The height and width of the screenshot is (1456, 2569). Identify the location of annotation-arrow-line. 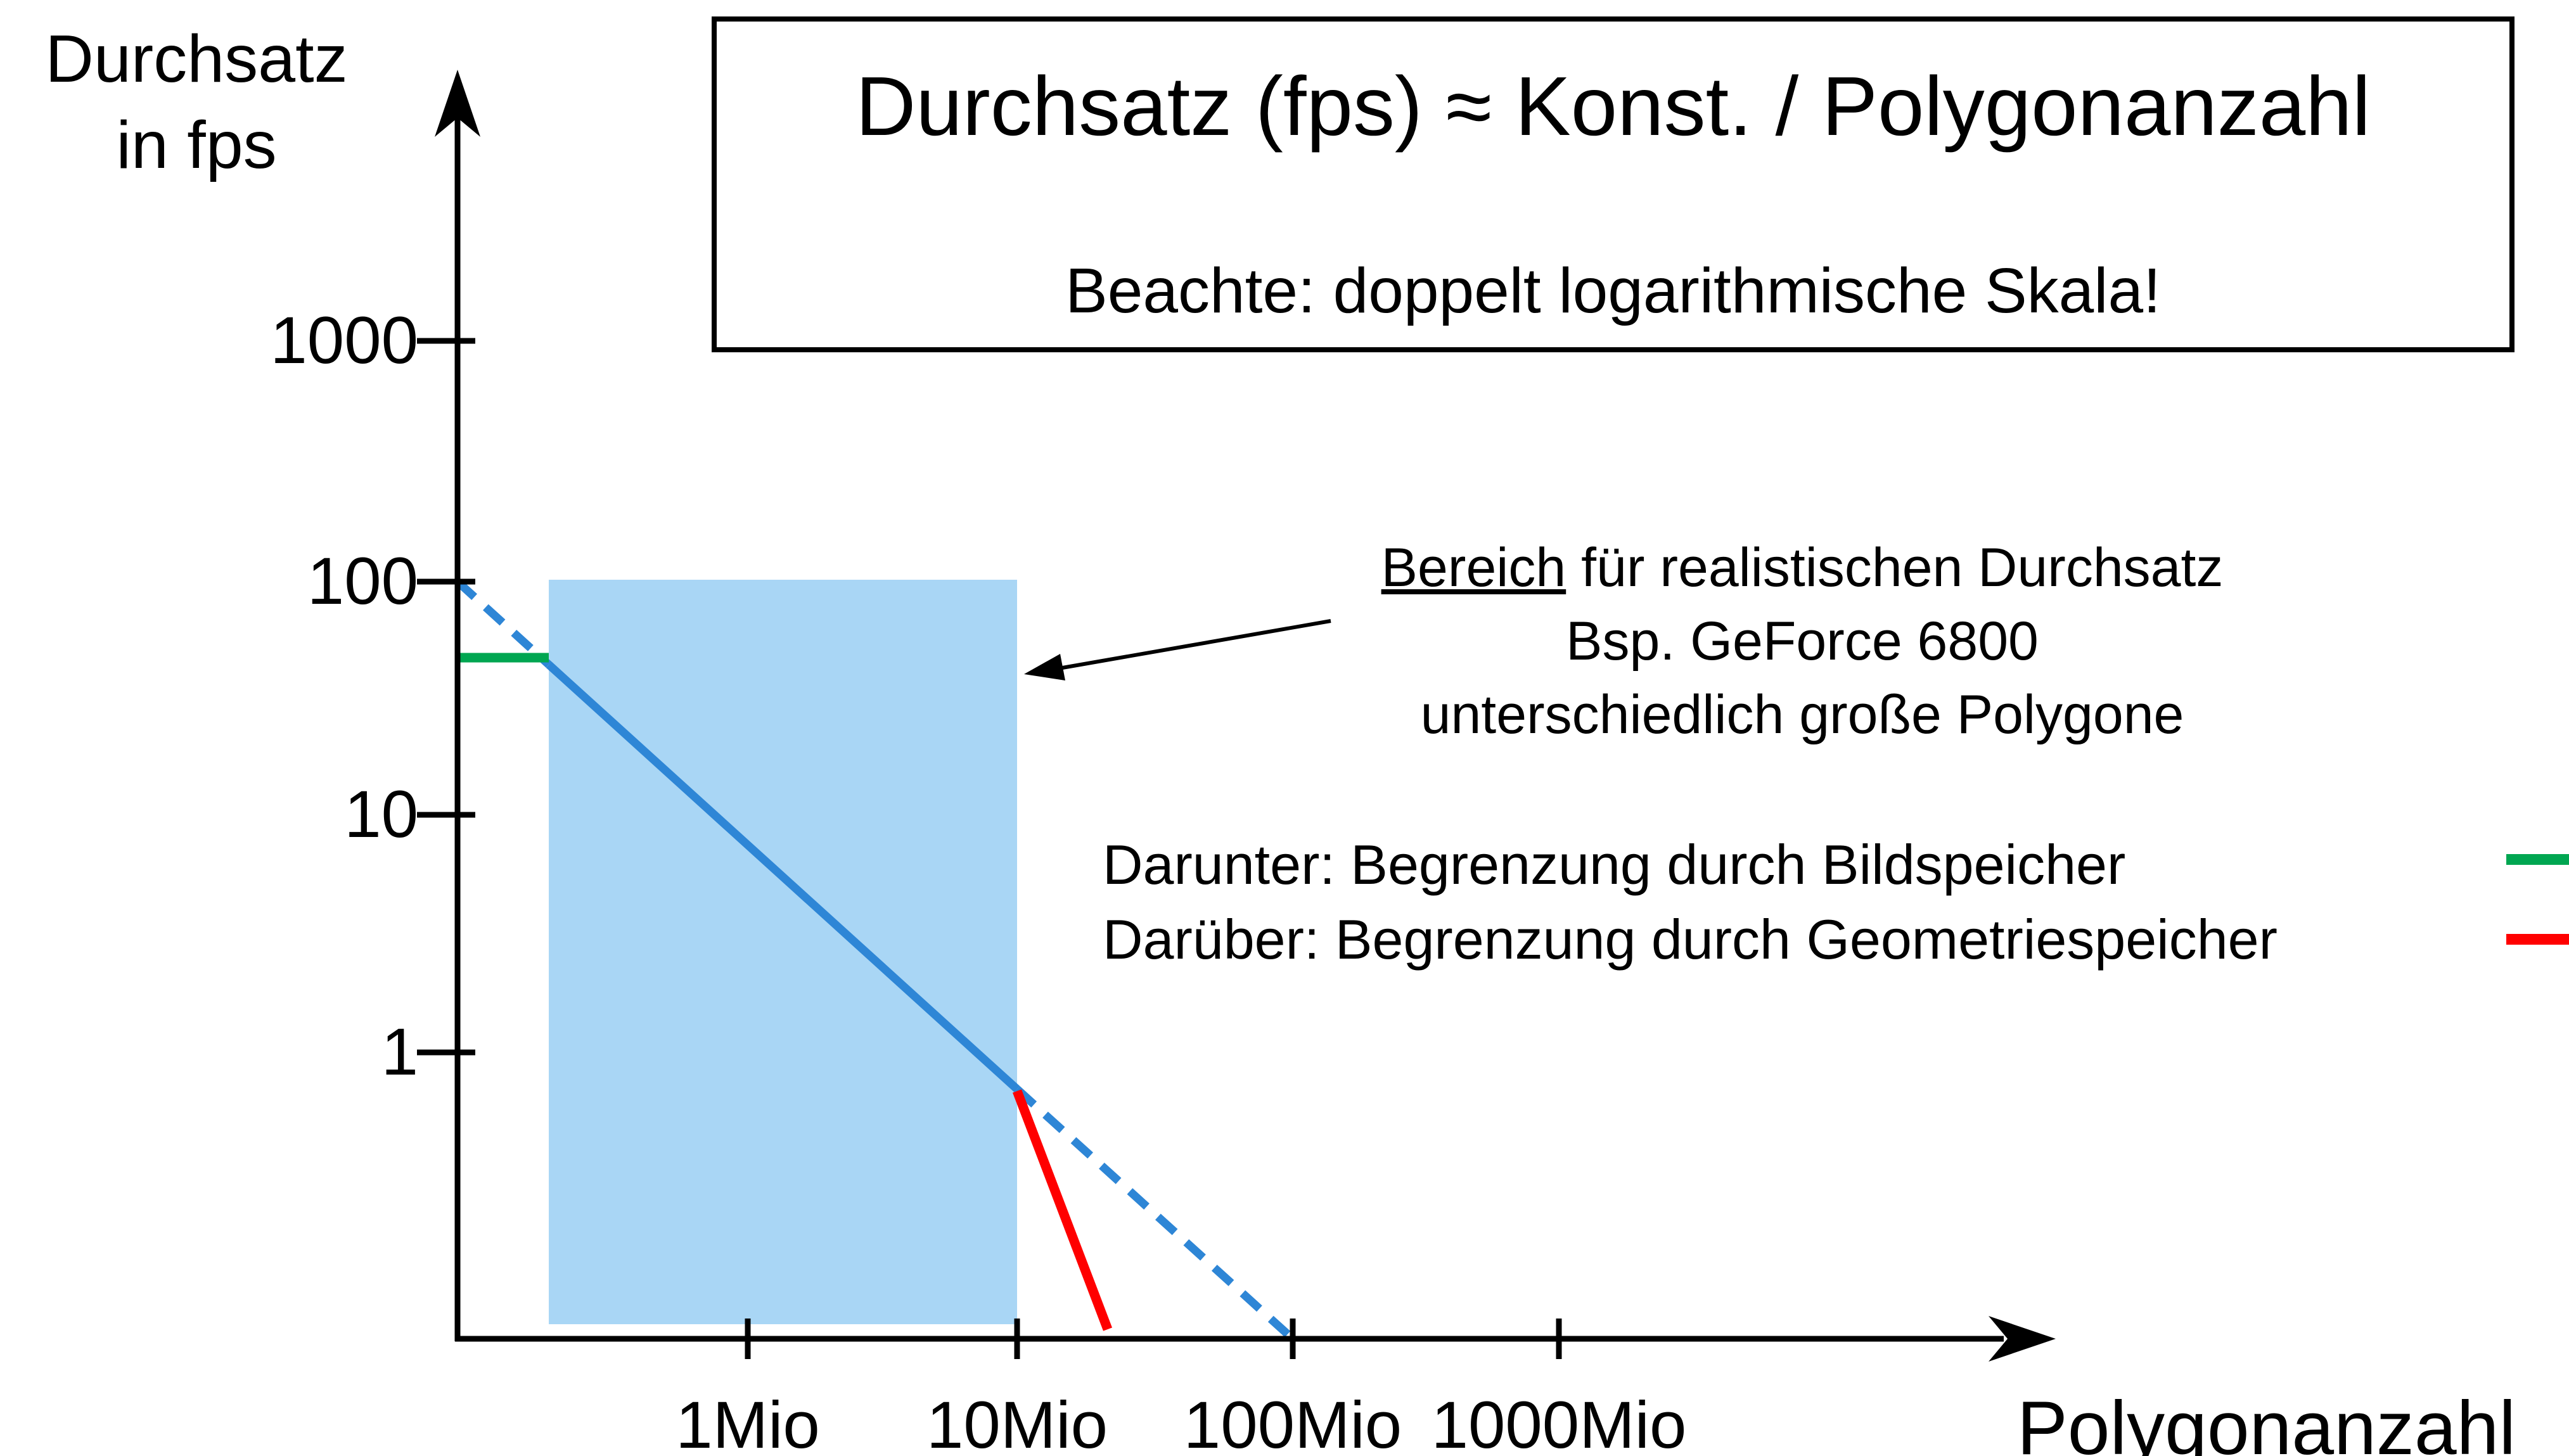
(1192, 645).